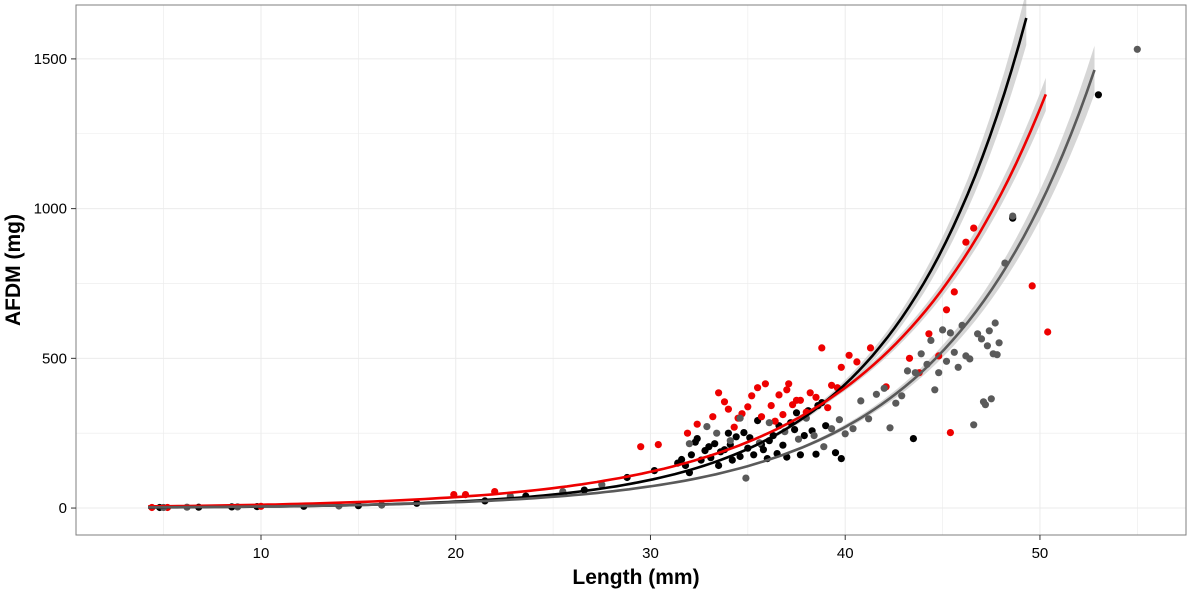  What do you see at coordinates (63, 508) in the screenshot?
I see `y-tick-label: 0` at bounding box center [63, 508].